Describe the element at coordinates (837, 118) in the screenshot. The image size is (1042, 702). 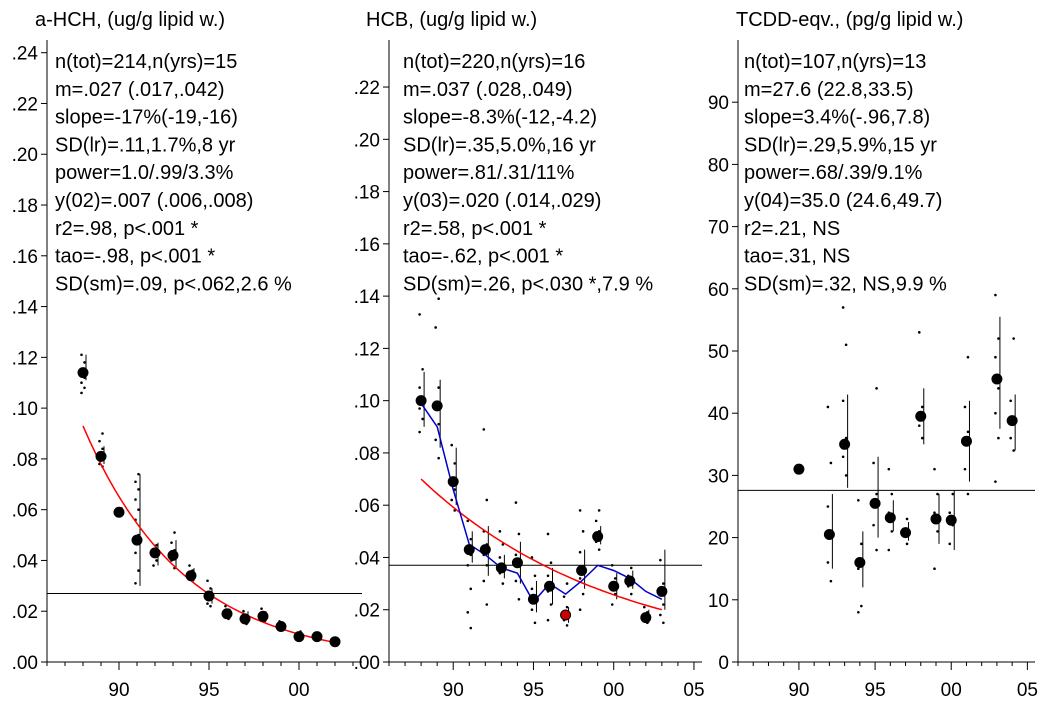
I see `stat-line: slope=3.4%(-.96,7.8)` at that location.